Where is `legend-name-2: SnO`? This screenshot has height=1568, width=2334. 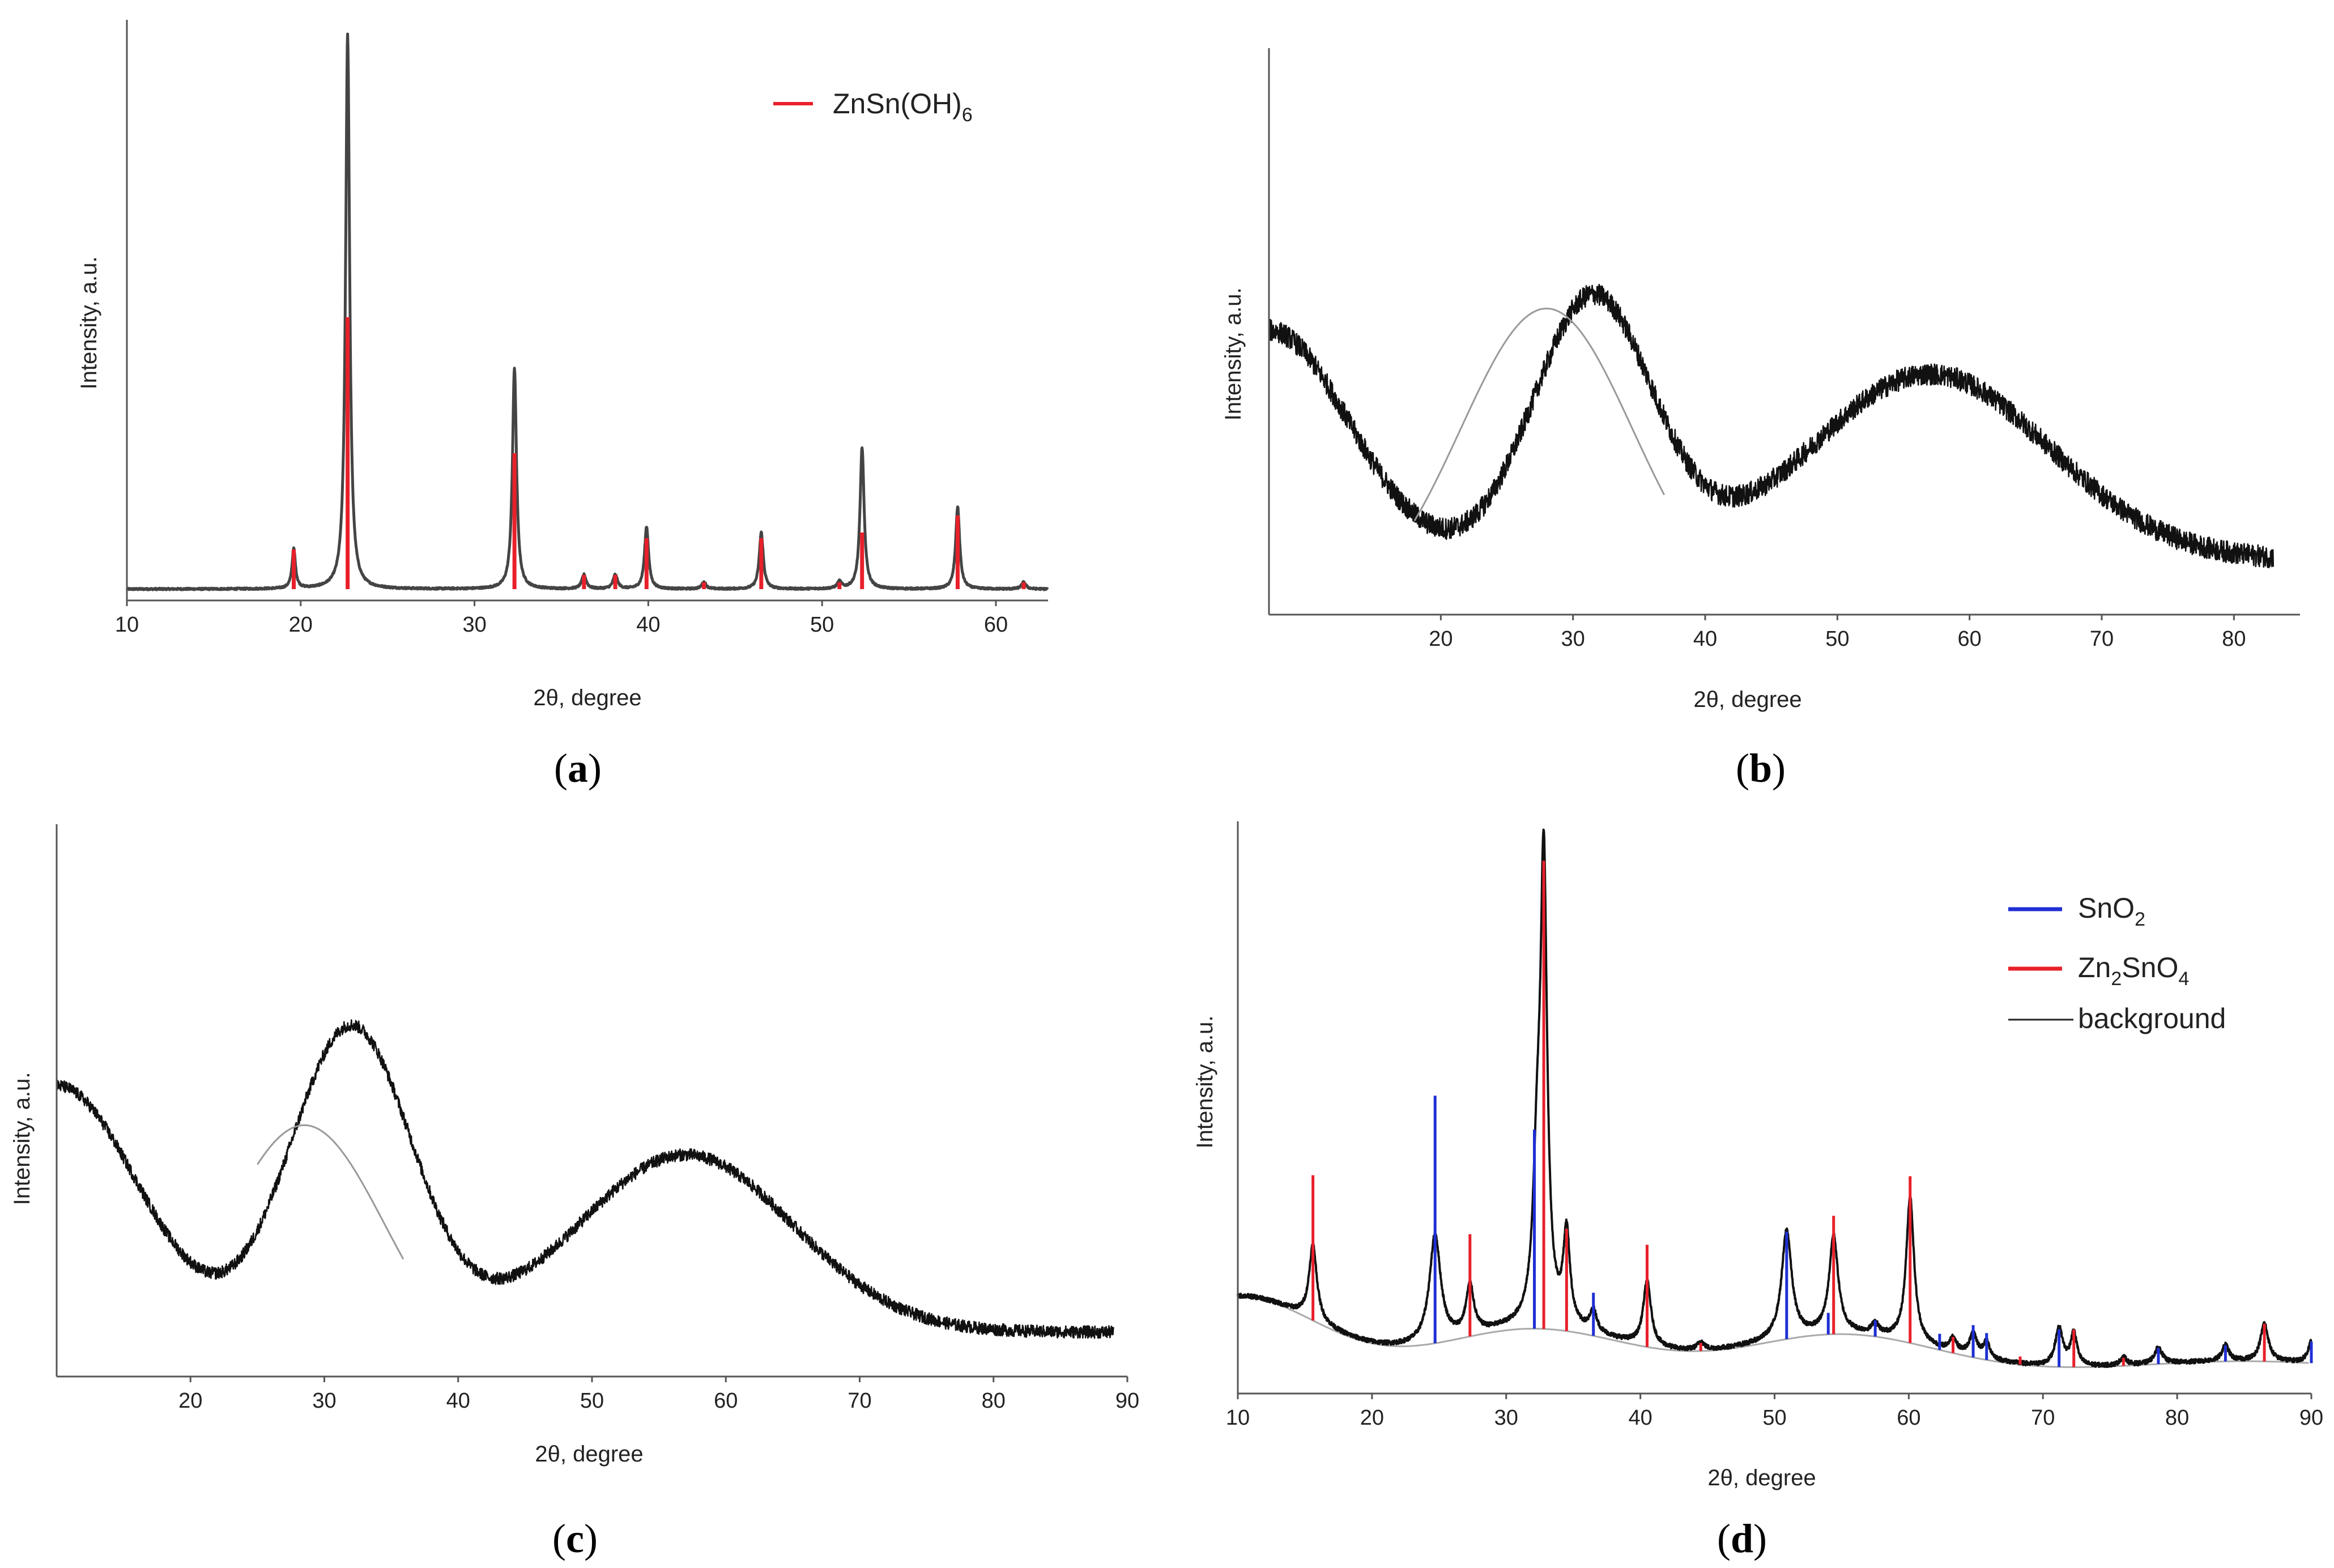
legend-name-2: SnO is located at coordinates (2150, 968).